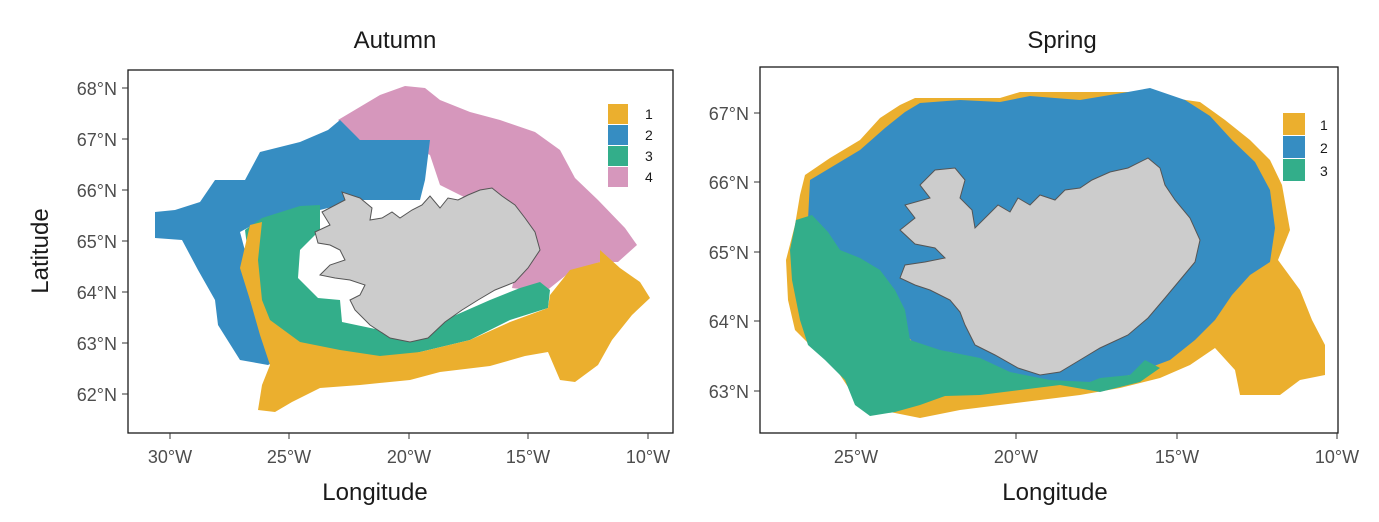  Describe the element at coordinates (1096, 450) in the screenshot. I see `x-axis-spring: 25°W 20°W 15°W 10°W` at that location.